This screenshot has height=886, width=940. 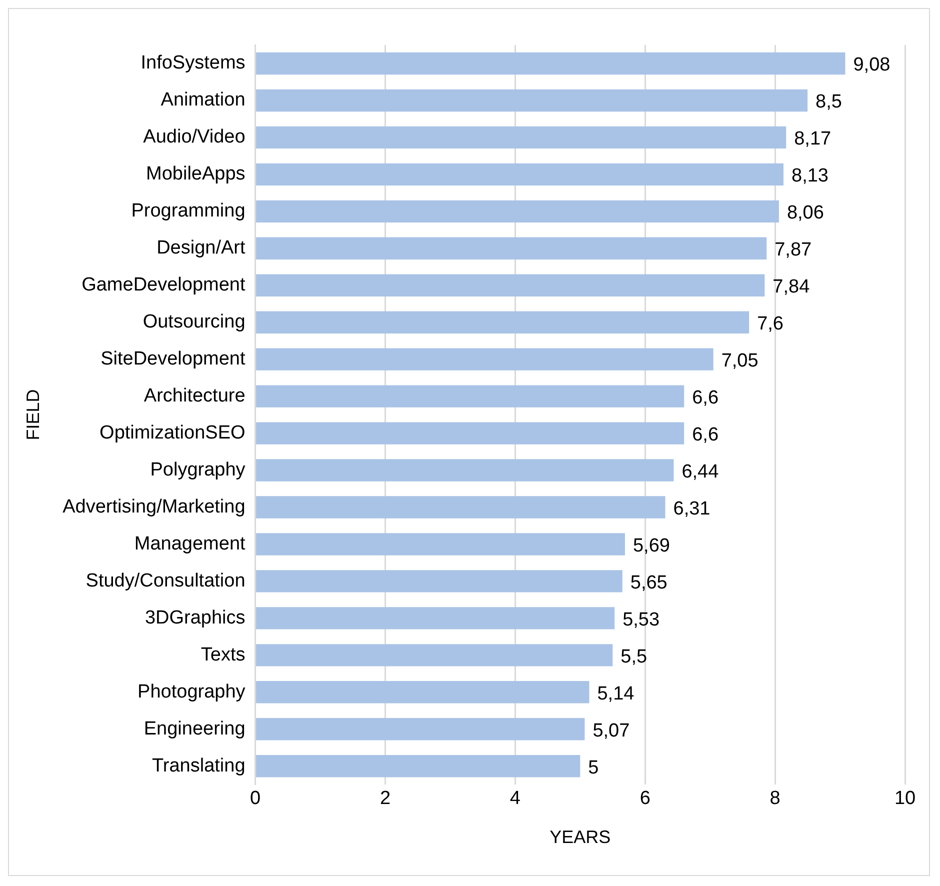 I want to click on x-tick-label: 10, so click(x=905, y=799).